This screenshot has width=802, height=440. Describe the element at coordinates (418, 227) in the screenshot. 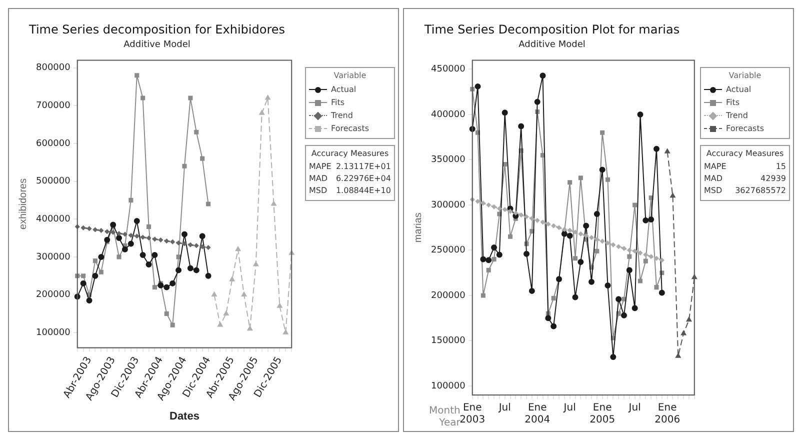

I see `y-axis-title: marias` at that location.